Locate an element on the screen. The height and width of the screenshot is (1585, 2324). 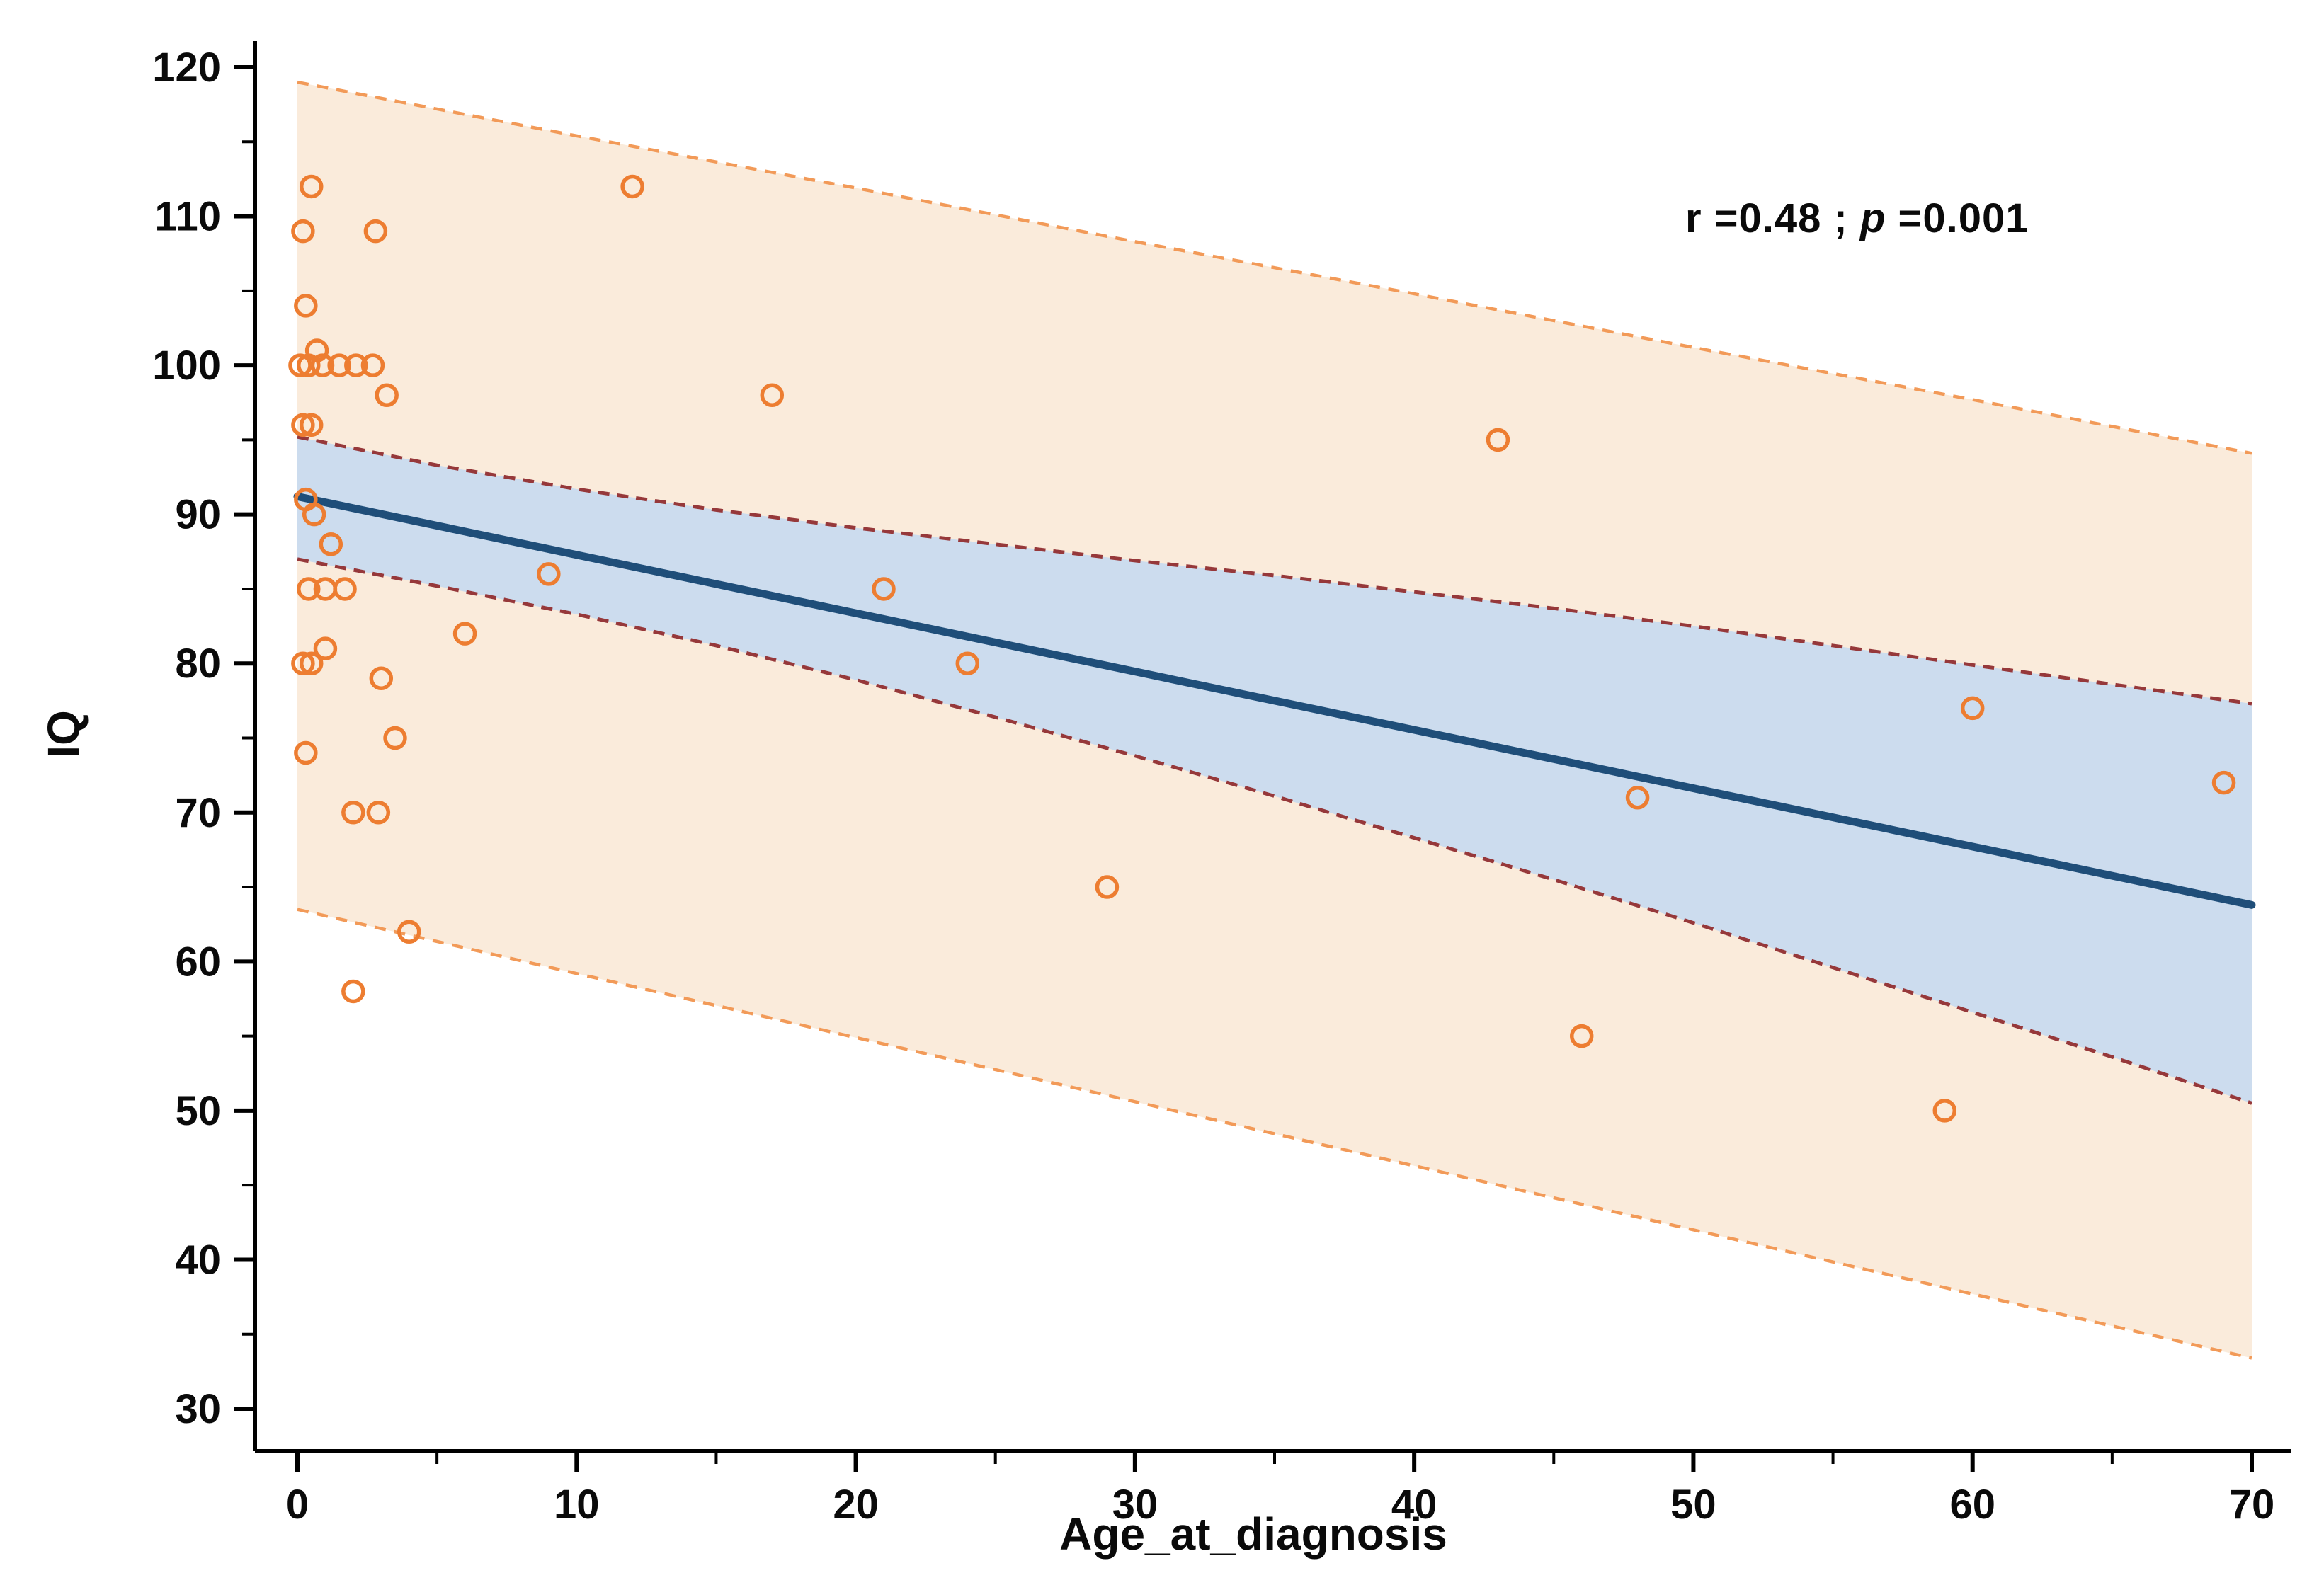
x-tick-label: 40 is located at coordinates (1414, 1505).